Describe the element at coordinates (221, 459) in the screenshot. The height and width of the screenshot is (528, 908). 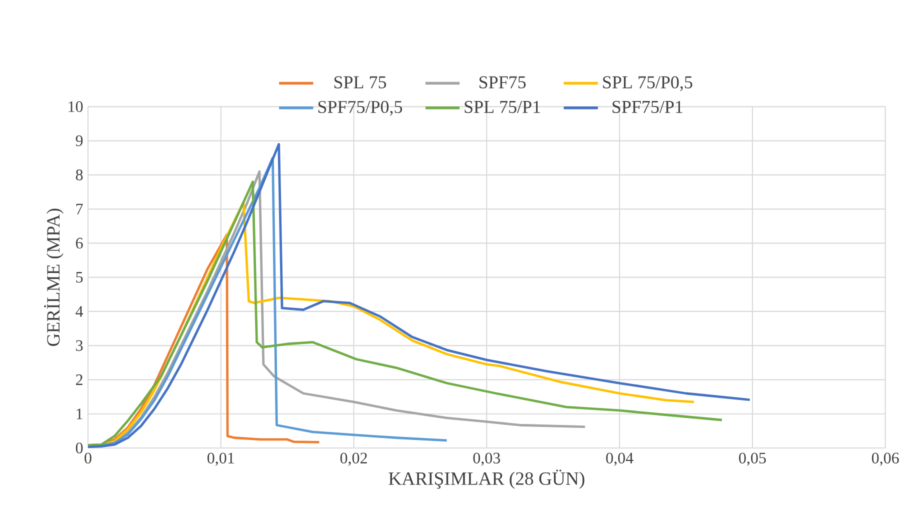
I see `x-tick-label: 0,01` at that location.